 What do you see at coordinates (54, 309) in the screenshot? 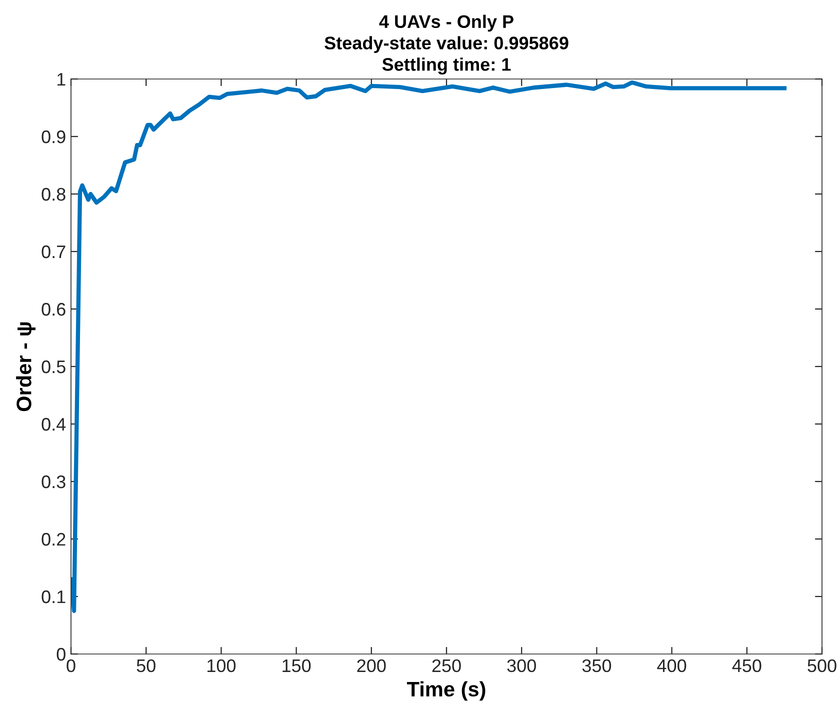
I see `y-tick-label: 0.6` at bounding box center [54, 309].